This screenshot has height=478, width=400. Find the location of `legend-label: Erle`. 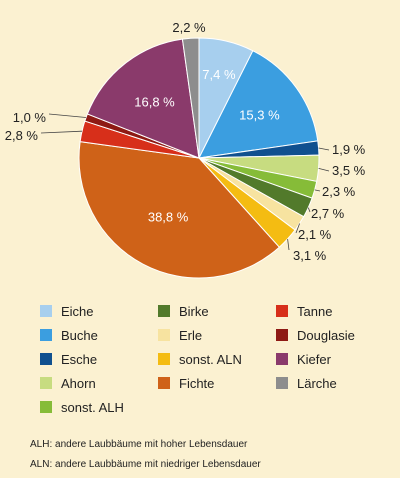

legend-label: Erle is located at coordinates (191, 335).